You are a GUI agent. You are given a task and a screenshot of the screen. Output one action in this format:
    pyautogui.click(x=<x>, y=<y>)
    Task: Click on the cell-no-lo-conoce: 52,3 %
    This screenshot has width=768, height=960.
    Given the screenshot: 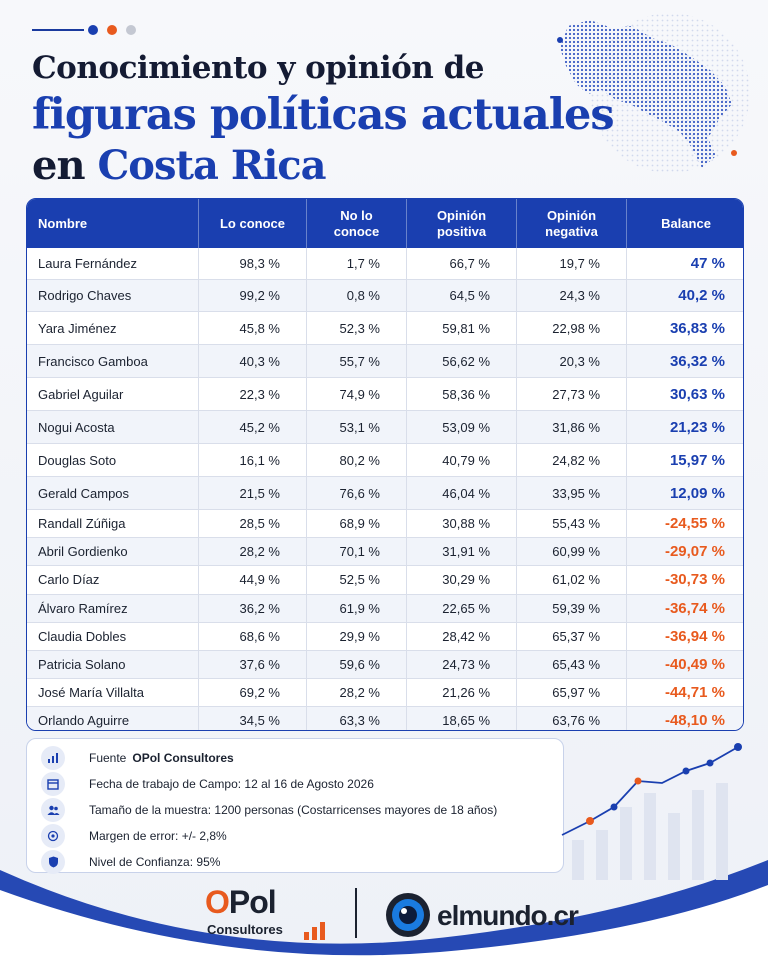 What is the action you would take?
    pyautogui.click(x=357, y=328)
    